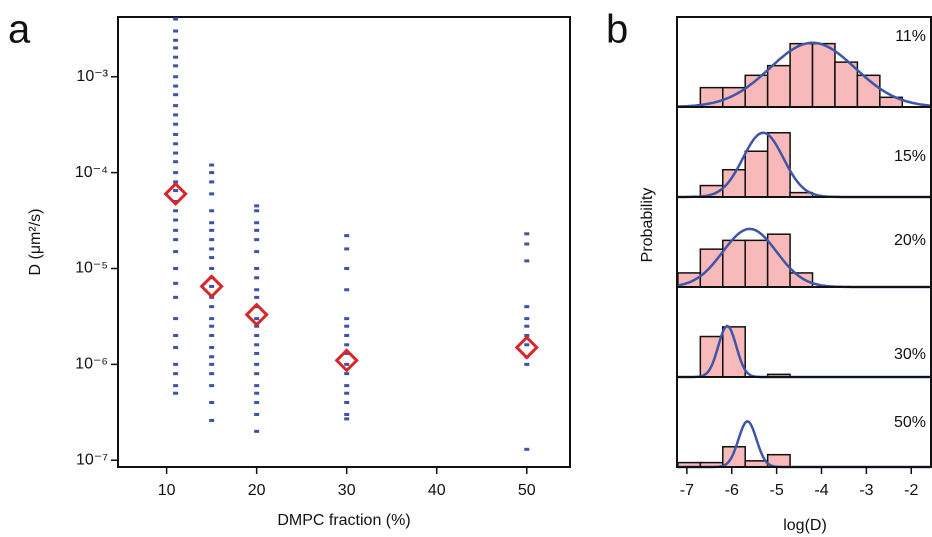 This screenshot has height=537, width=932. I want to click on panel-label: 20%, so click(910, 240).